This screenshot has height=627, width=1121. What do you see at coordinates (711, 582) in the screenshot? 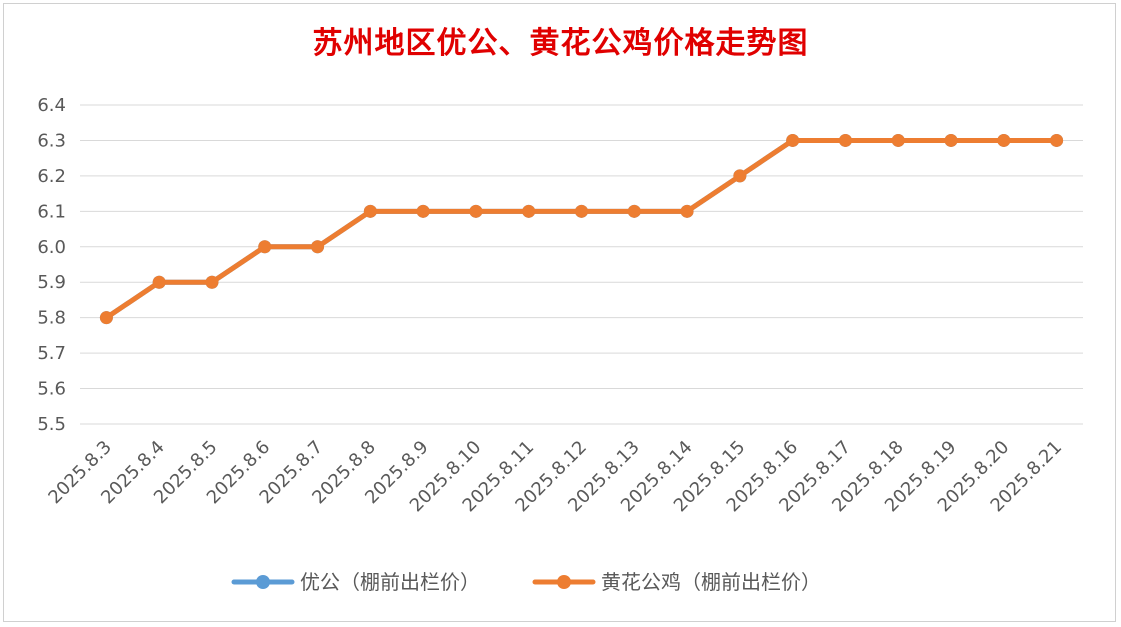
I see `legend-label: 黄花公鸡（棚前出栏价）` at bounding box center [711, 582].